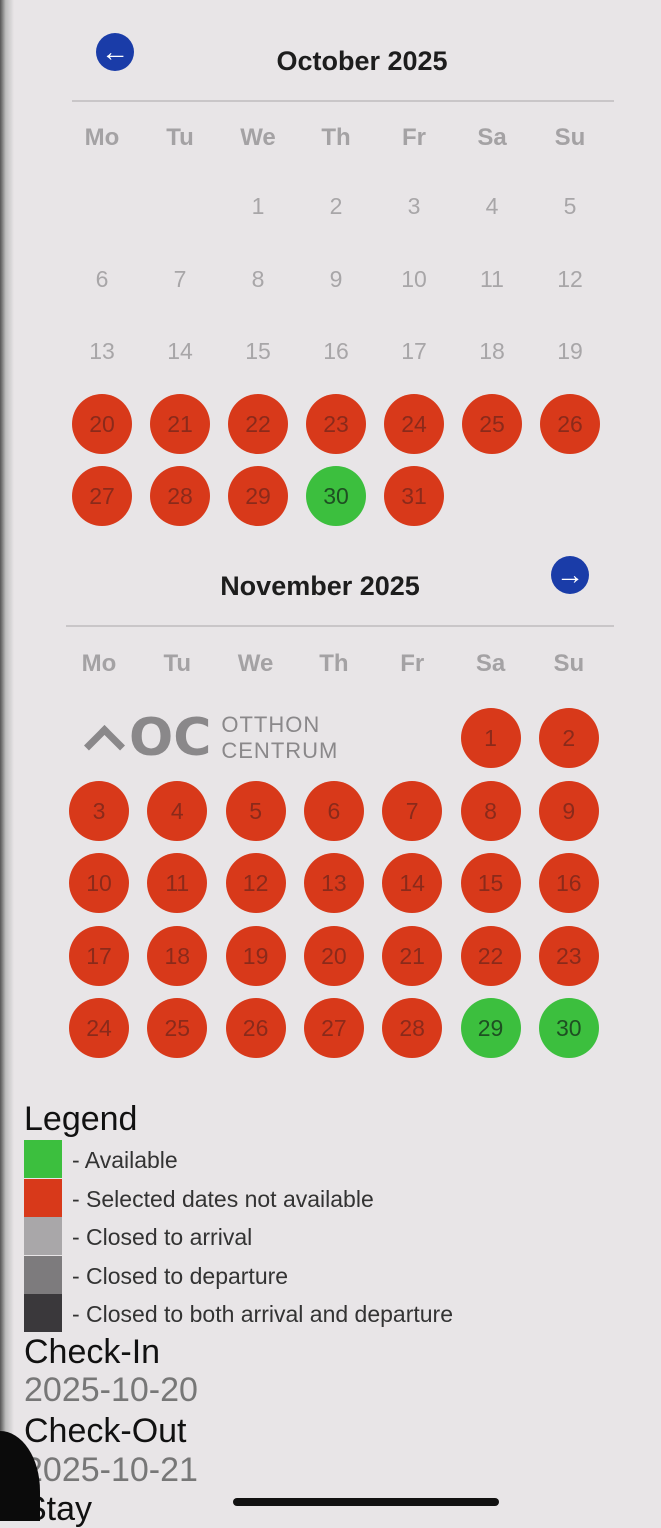 This screenshot has height=1528, width=661. Describe the element at coordinates (362, 61) in the screenshot. I see `month-title-october: October 2025` at that location.